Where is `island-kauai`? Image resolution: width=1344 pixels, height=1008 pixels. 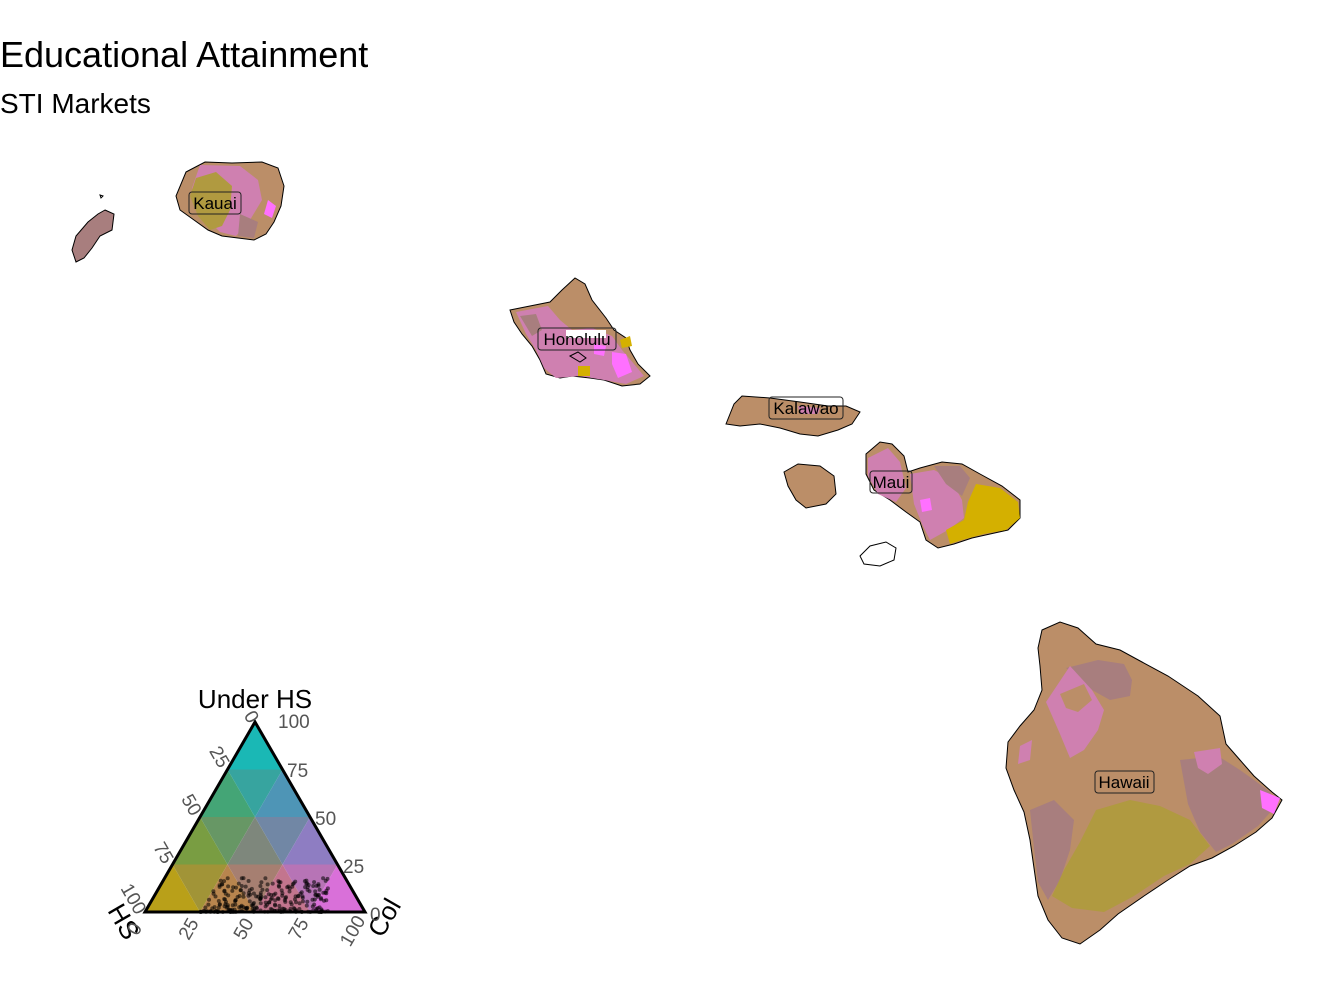
island-kauai is located at coordinates (230, 201).